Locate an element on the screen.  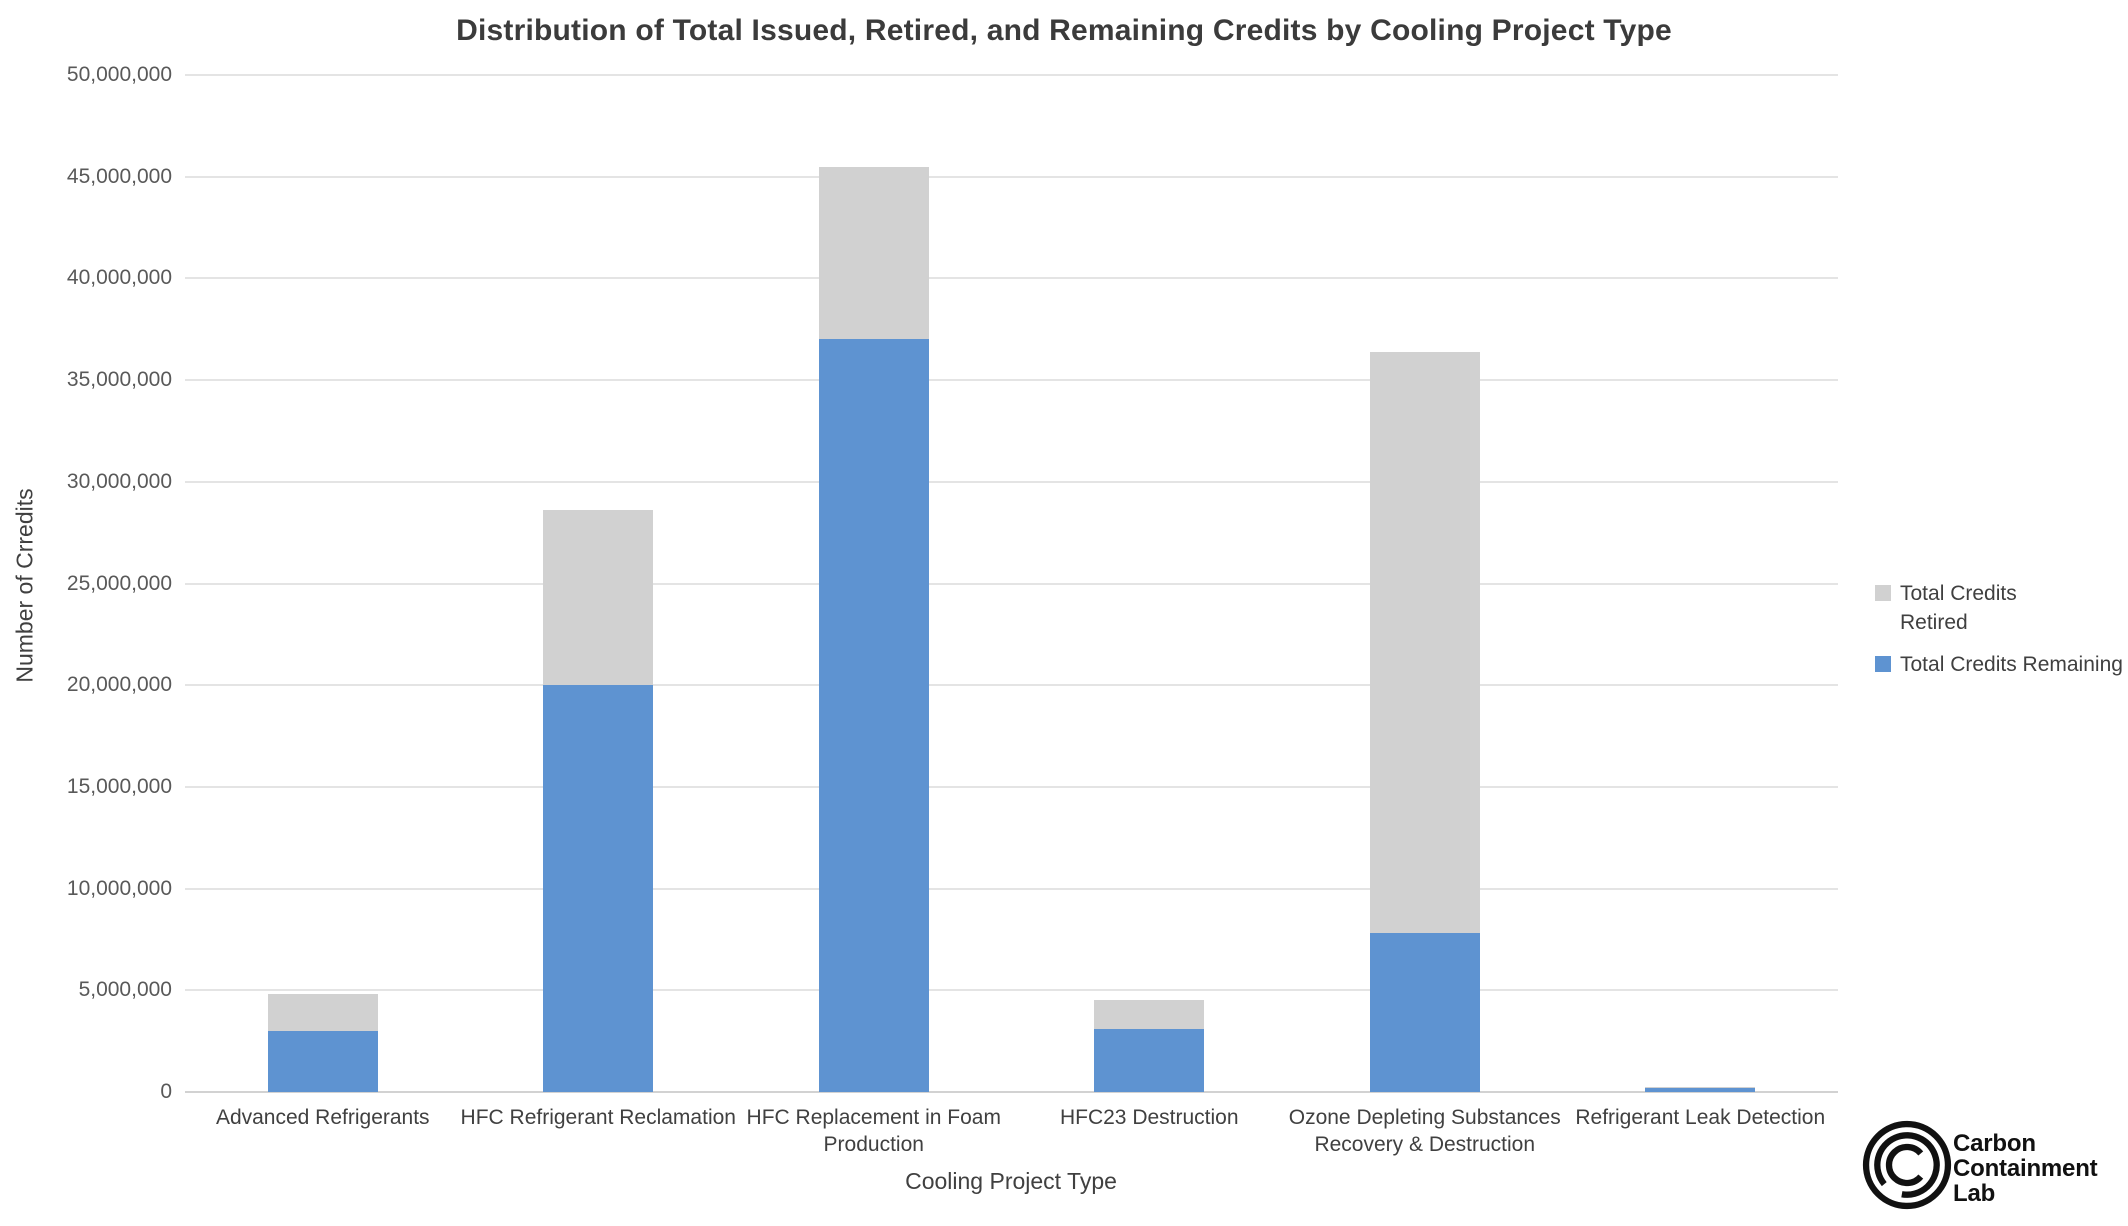
bar-hfc-refrigerant-reclamation-retired is located at coordinates (598, 598).